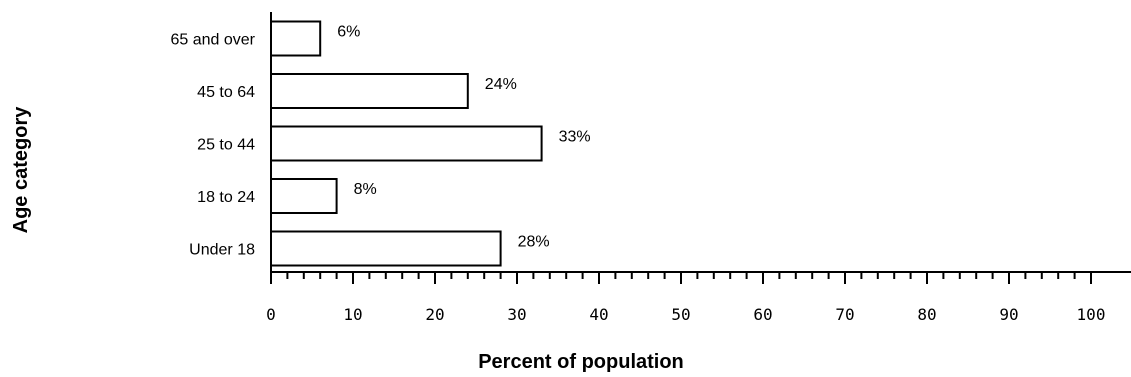  What do you see at coordinates (926, 314) in the screenshot?
I see `x-tick-label-8: 80` at bounding box center [926, 314].